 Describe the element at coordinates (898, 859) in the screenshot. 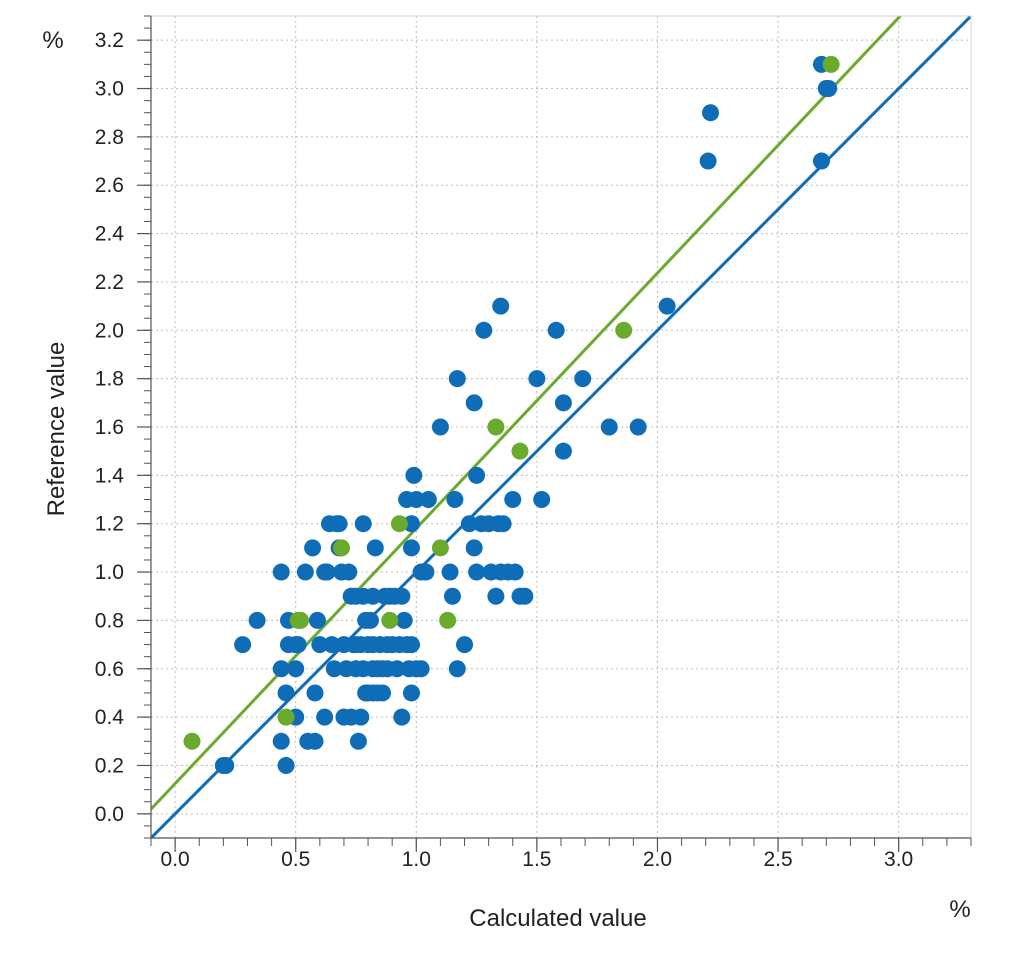

I see `x-tick-label: 3.0` at that location.